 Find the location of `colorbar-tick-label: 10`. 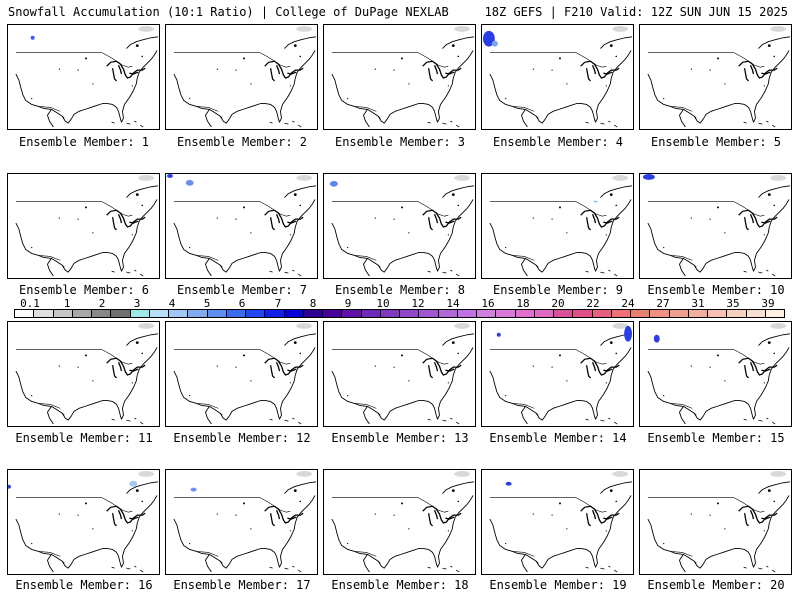

colorbar-tick-label: 10 is located at coordinates (383, 303).